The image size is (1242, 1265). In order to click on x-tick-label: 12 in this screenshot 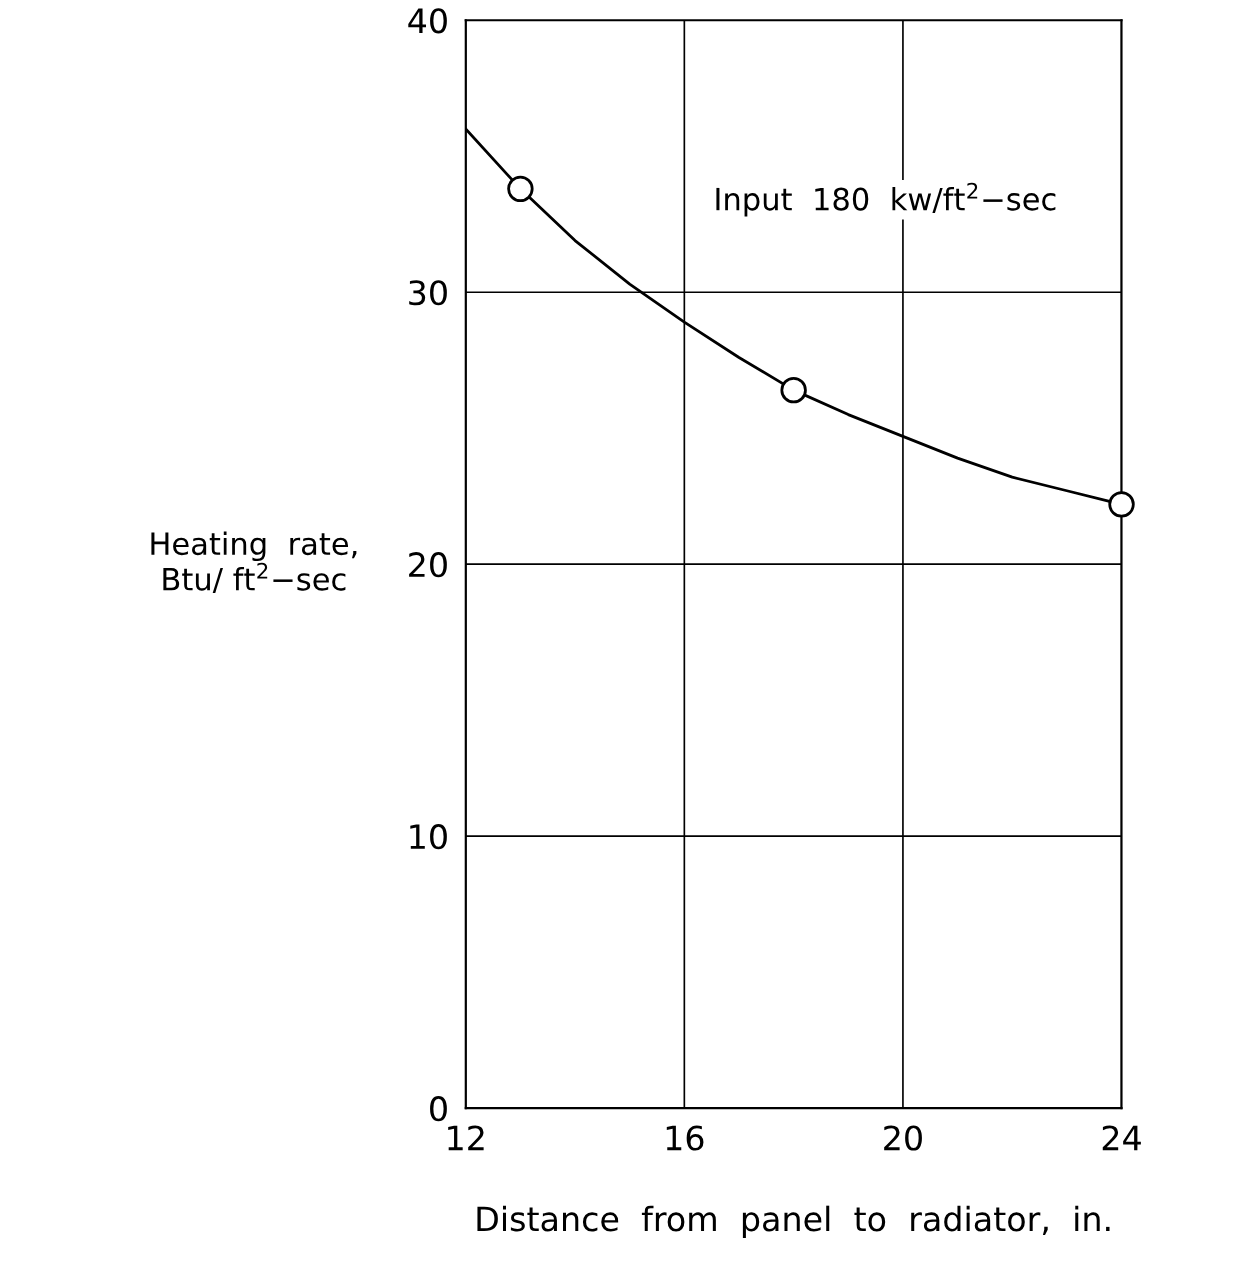, I will do `click(466, 1138)`.